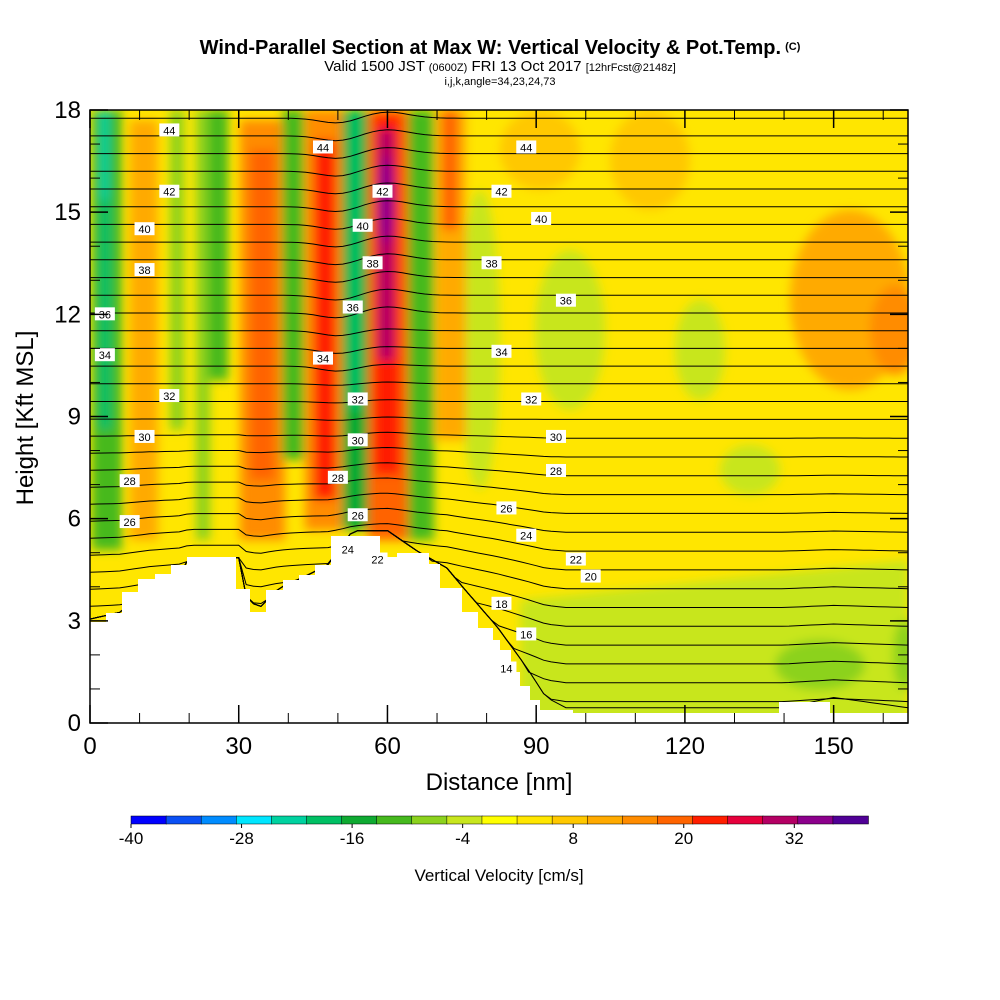  What do you see at coordinates (104, 355) in the screenshot?
I see `theta-label: 34` at bounding box center [104, 355].